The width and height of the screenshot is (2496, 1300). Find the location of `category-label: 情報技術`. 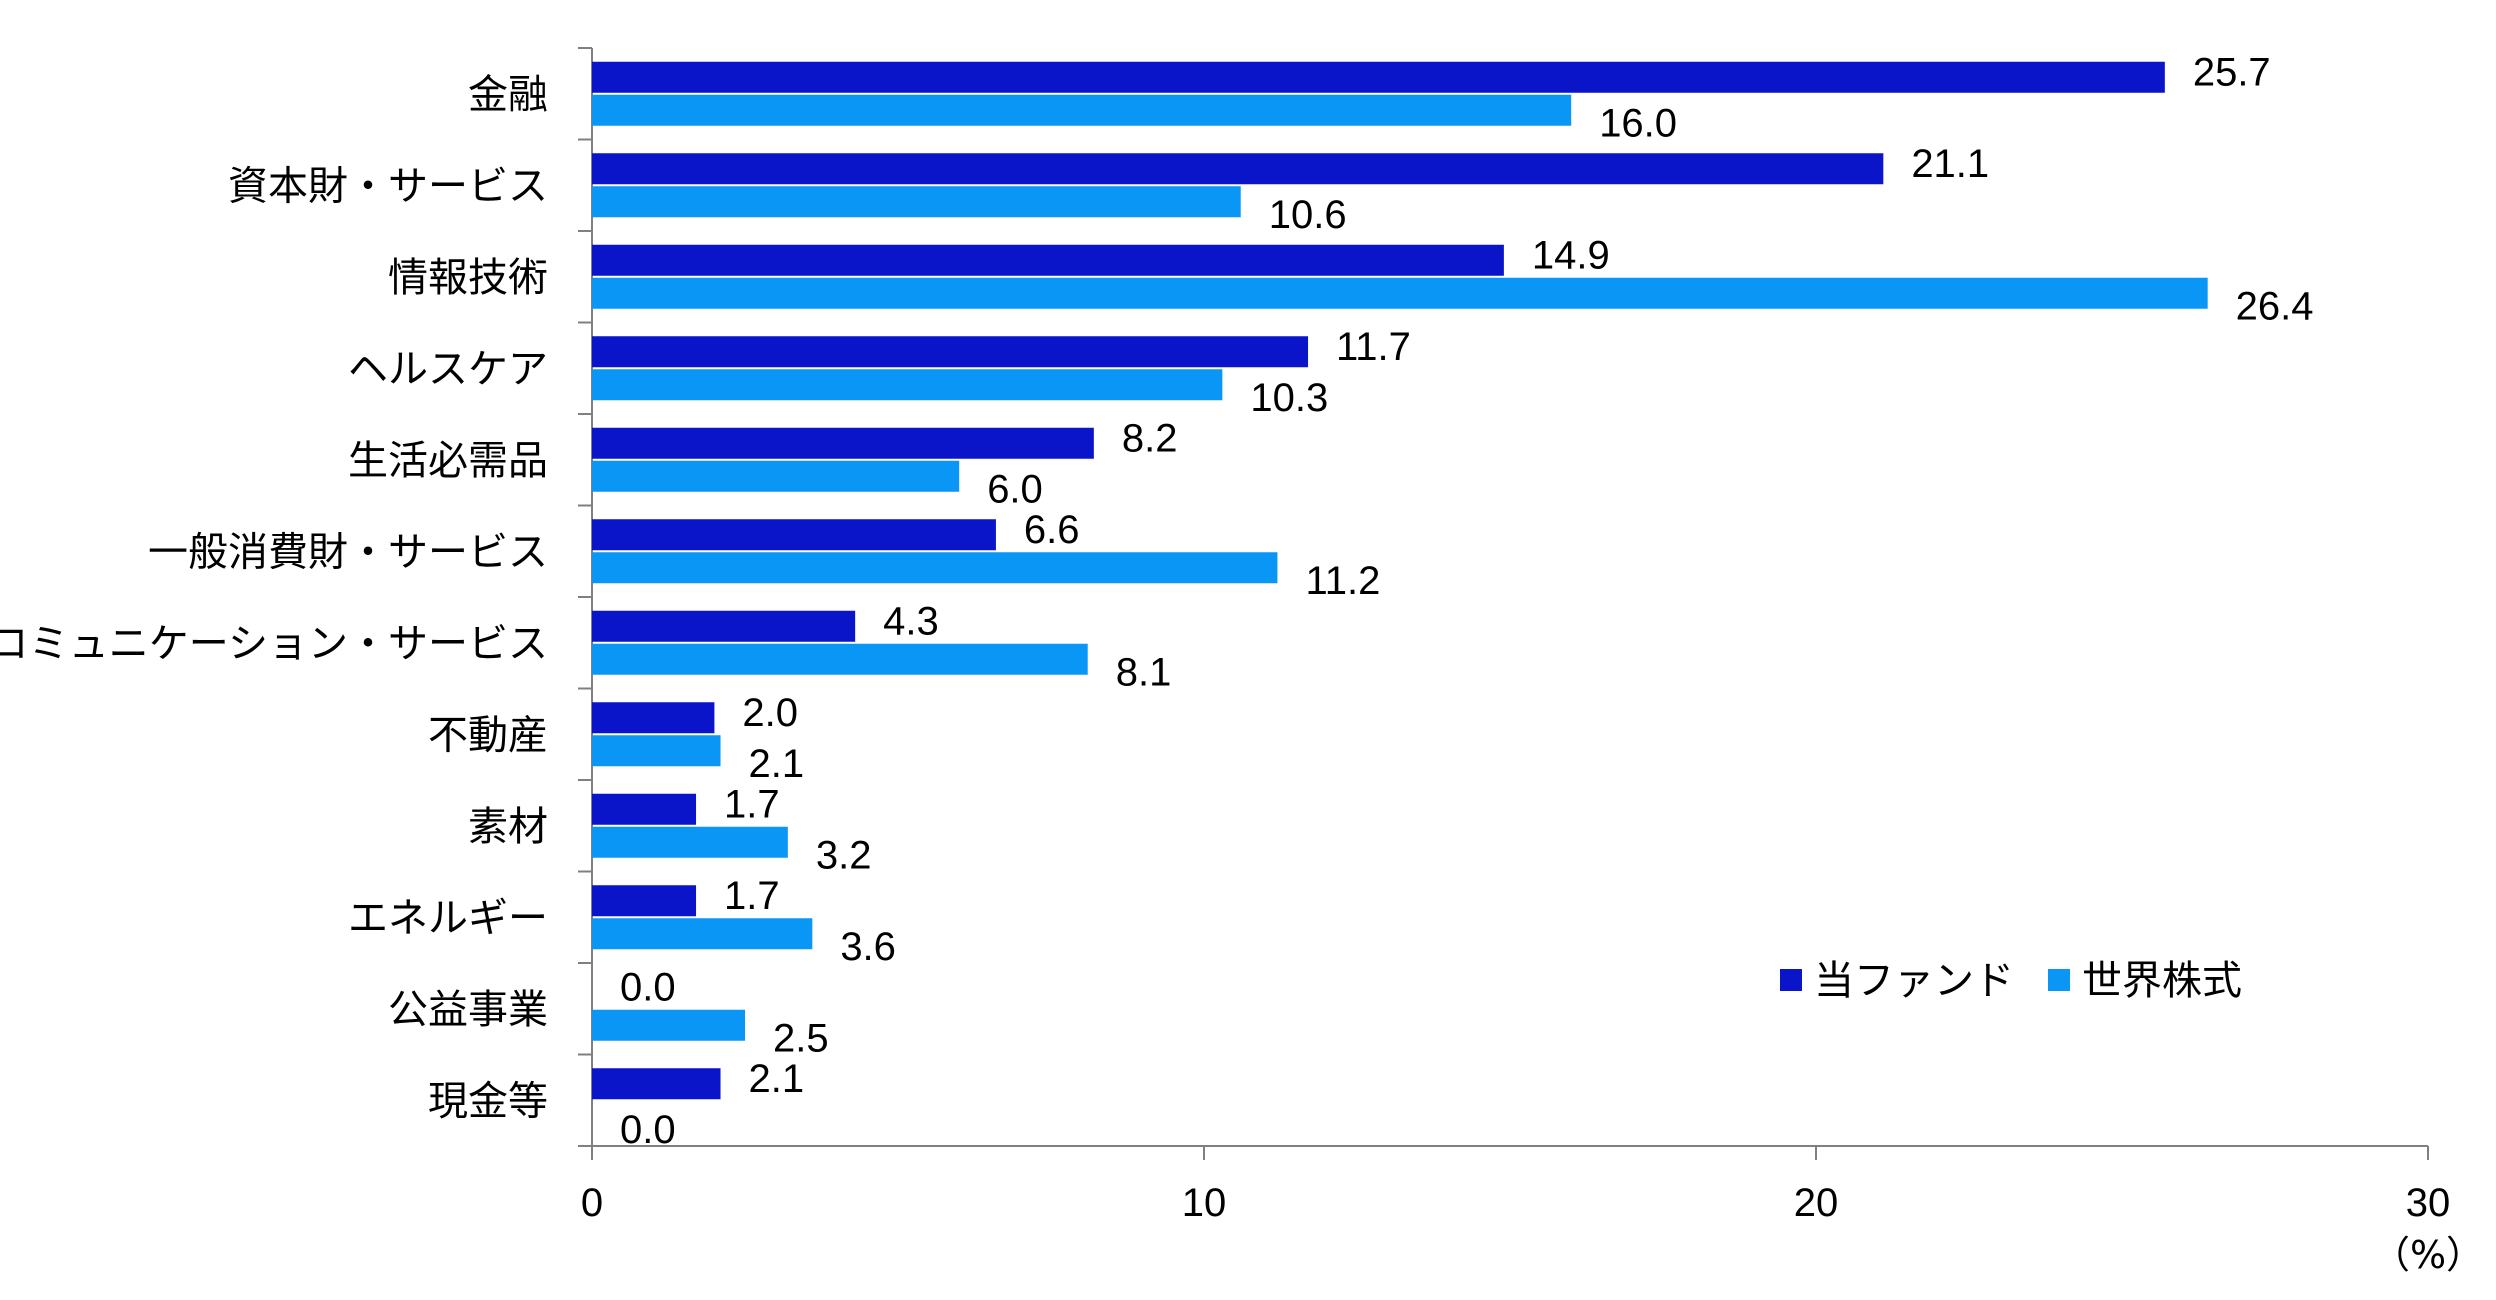

category-label: 情報技術 is located at coordinates (468, 278).